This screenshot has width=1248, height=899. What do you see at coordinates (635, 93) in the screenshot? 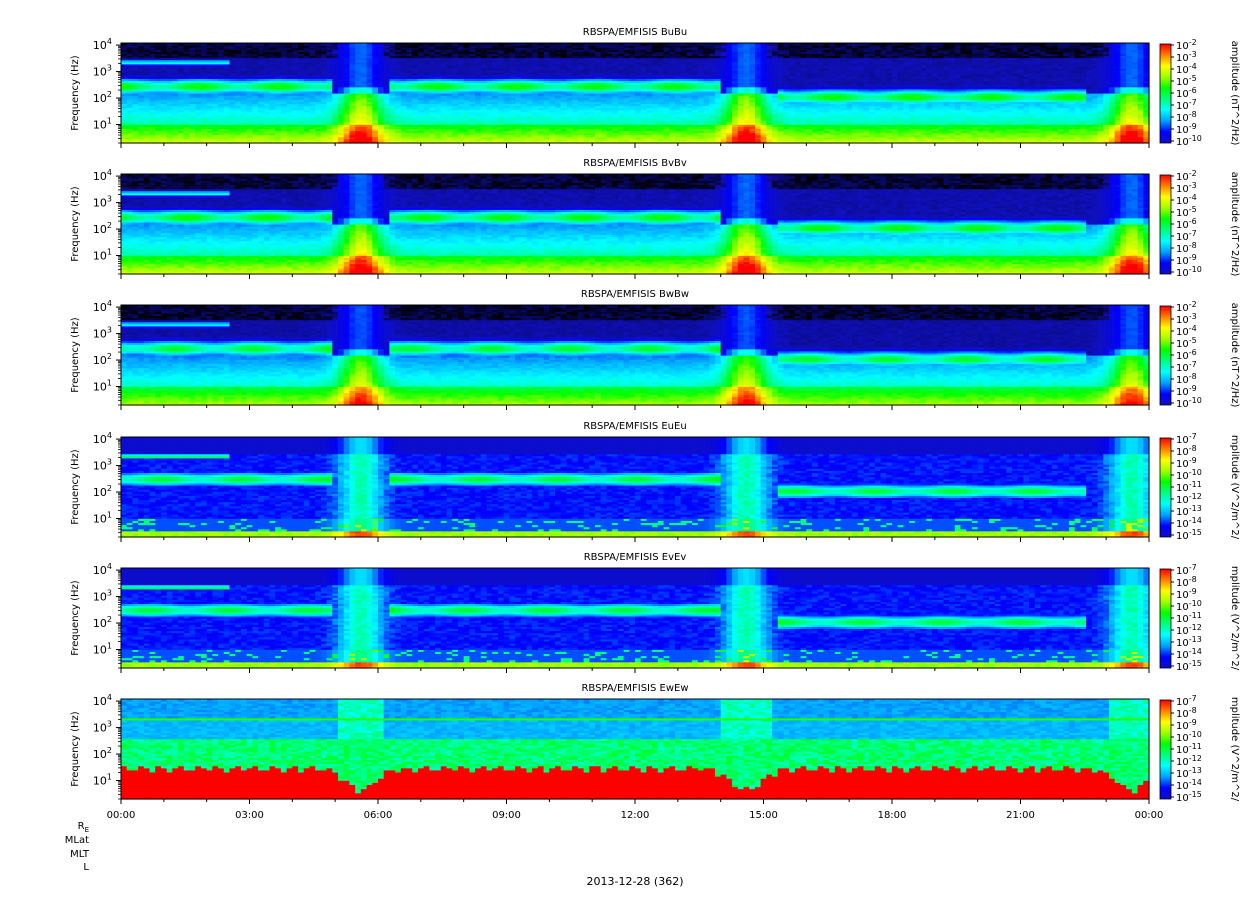
I see `spectrogram-image` at bounding box center [635, 93].